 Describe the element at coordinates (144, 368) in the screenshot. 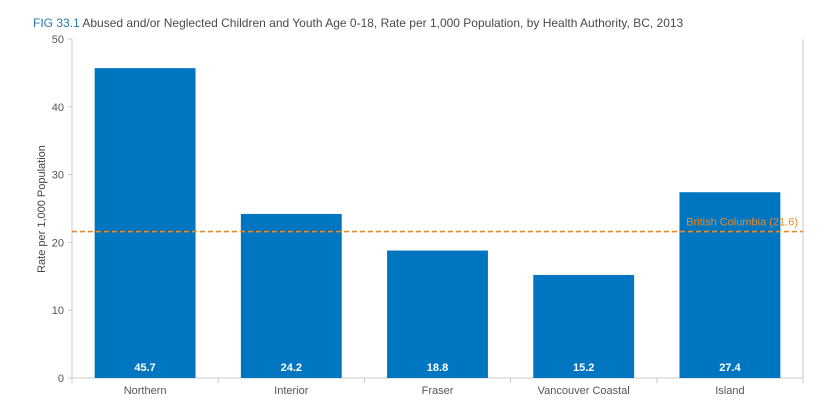

I see `bar-value-label: 45.7` at that location.